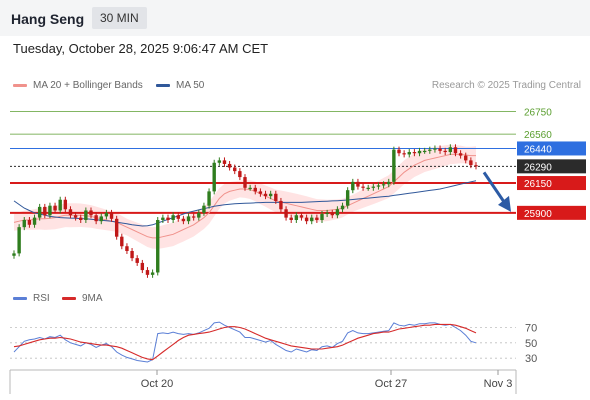  I want to click on rsi-tick-50: 50, so click(531, 344).